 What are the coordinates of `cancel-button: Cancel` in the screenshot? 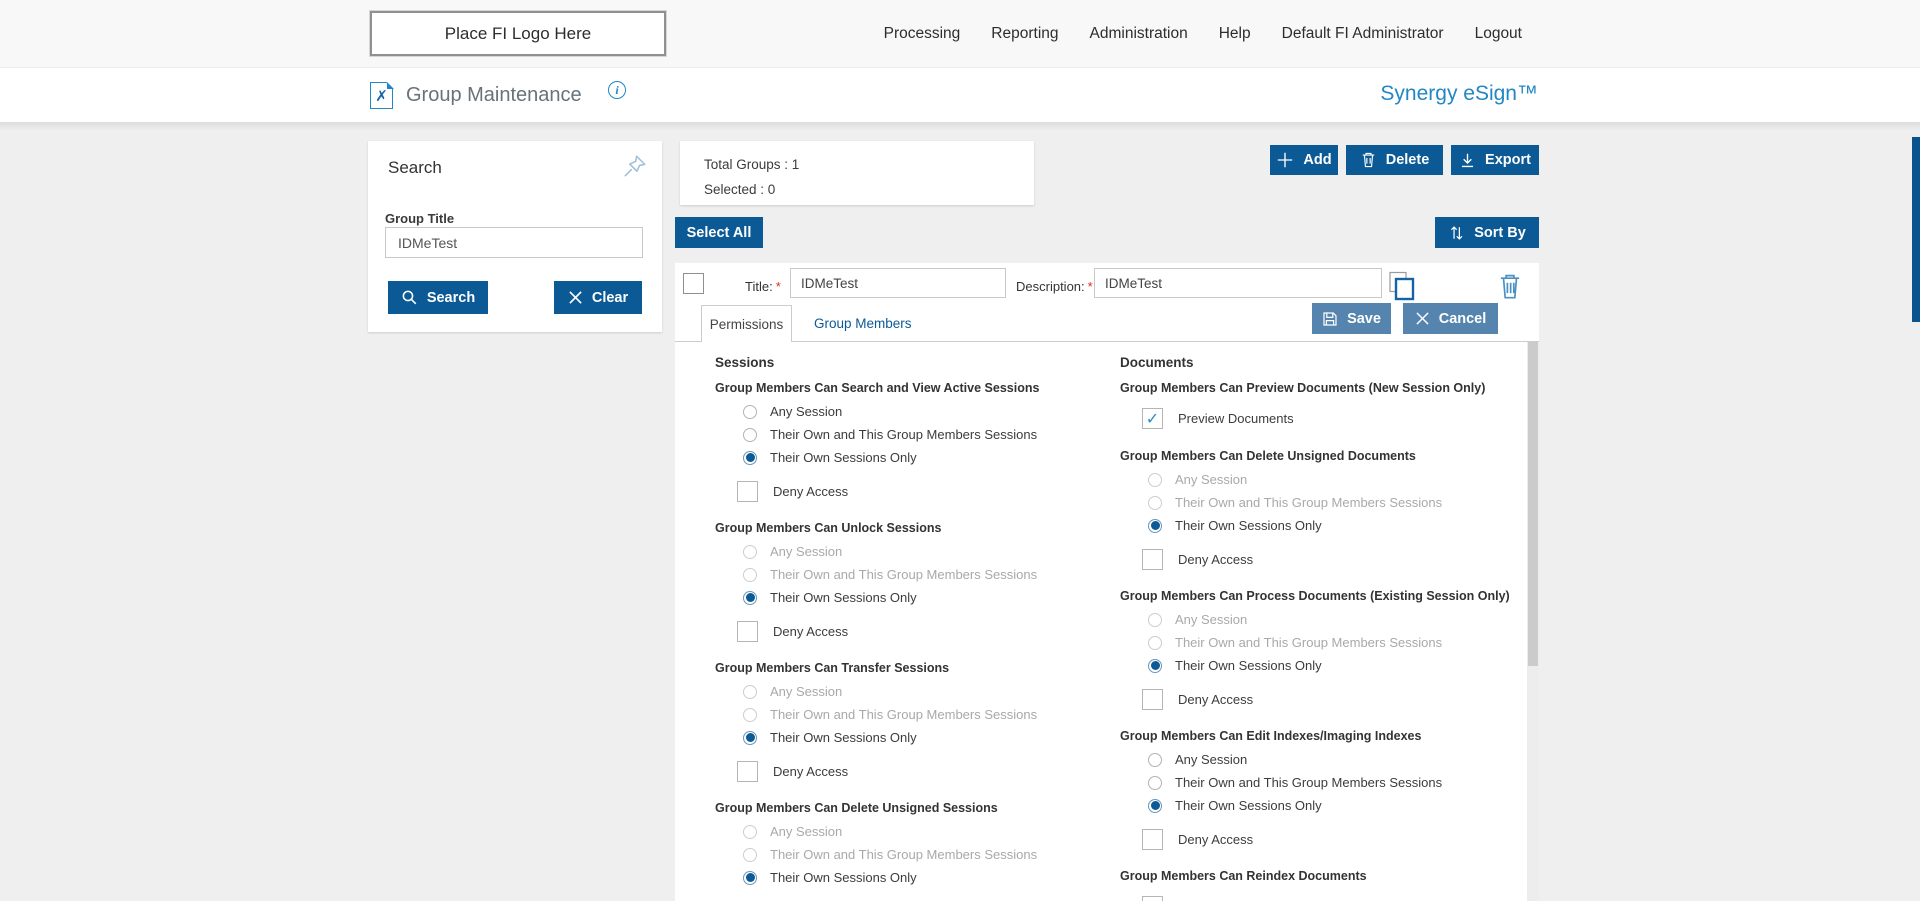 It's located at (1450, 318).